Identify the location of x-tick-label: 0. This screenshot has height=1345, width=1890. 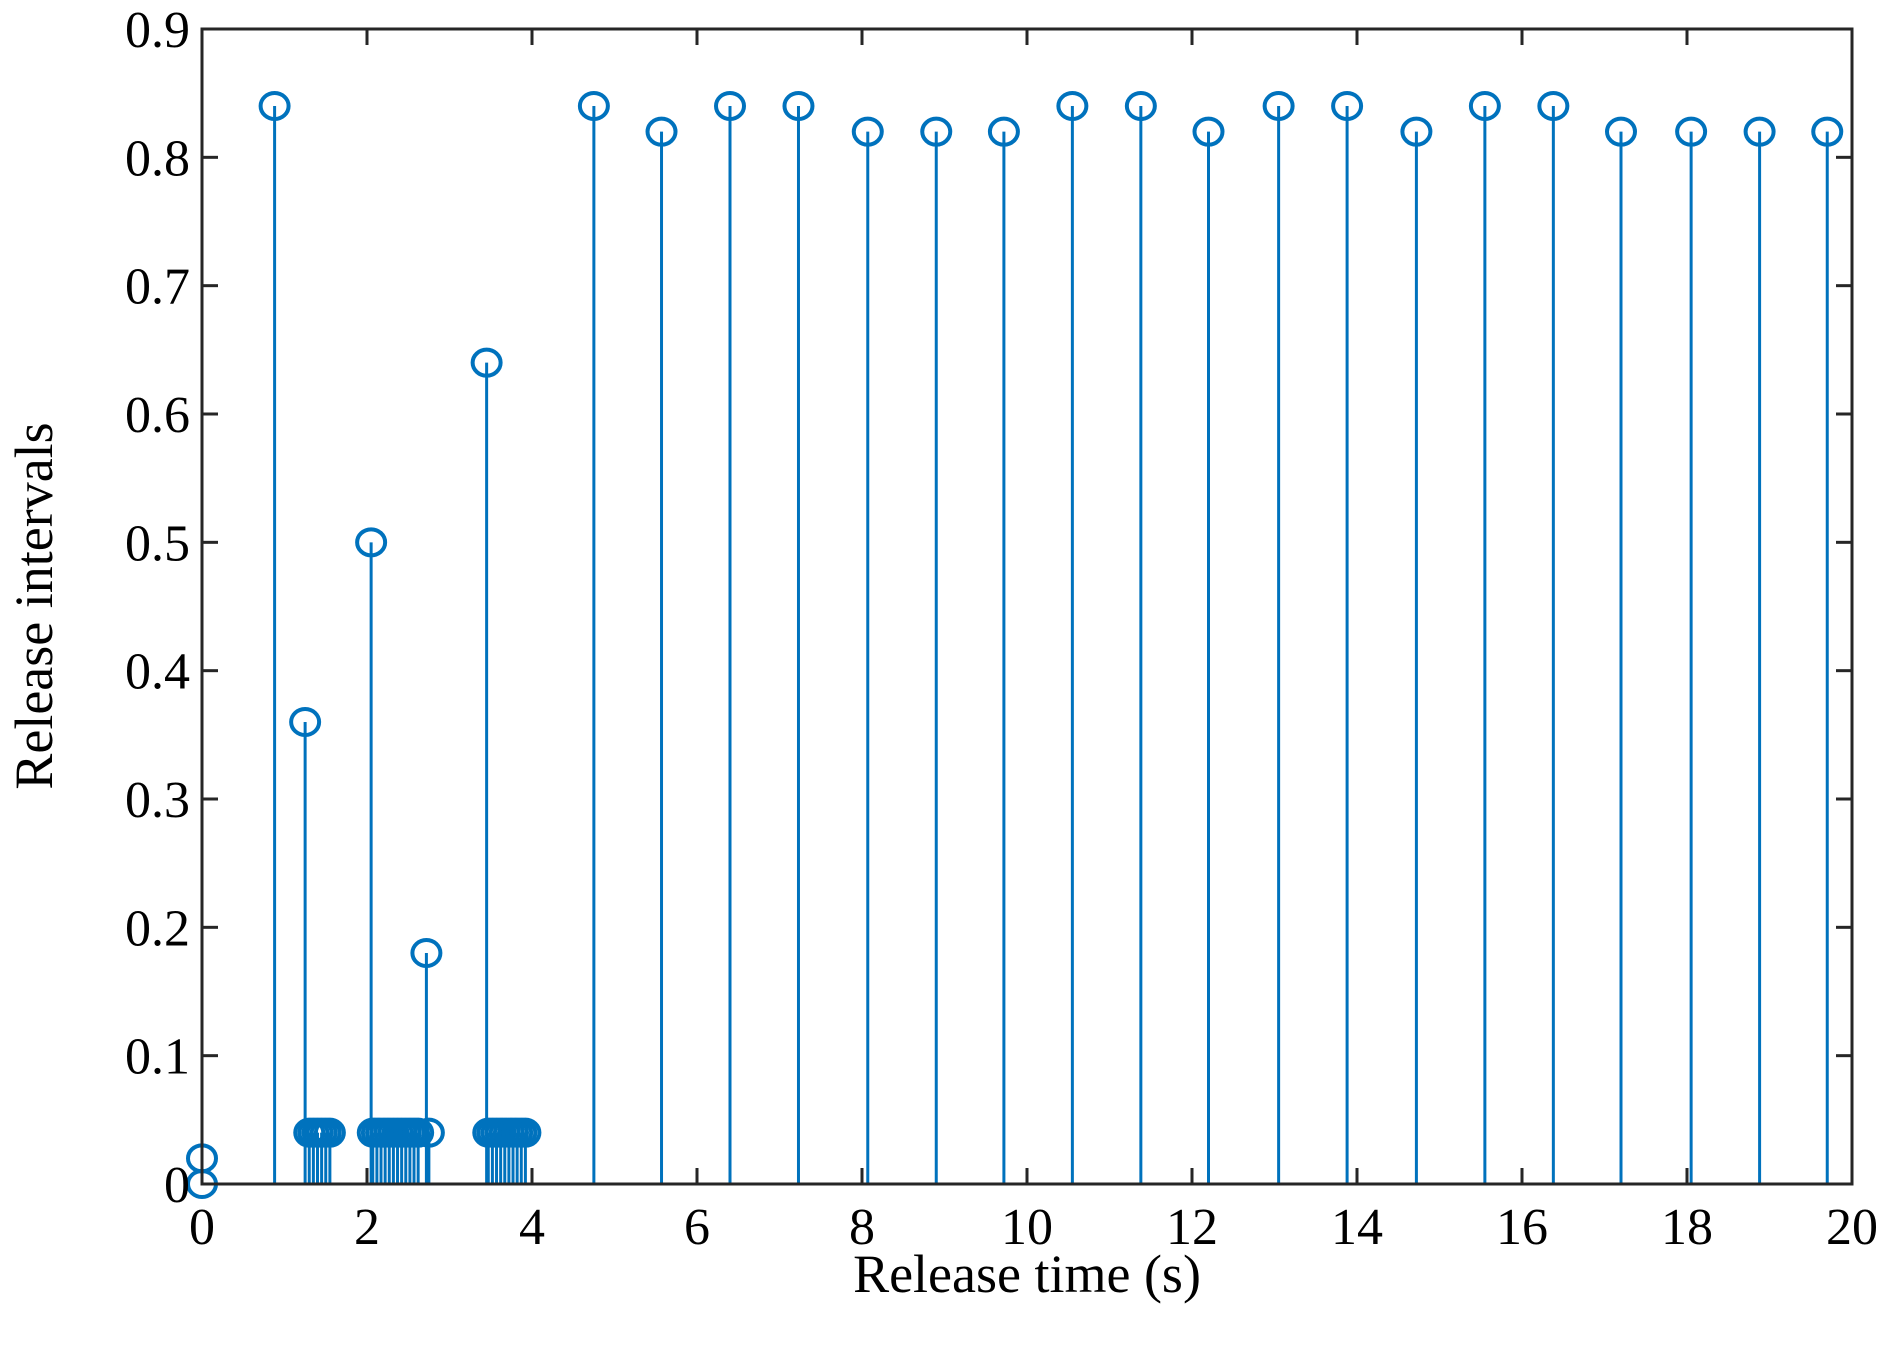
(202, 1227).